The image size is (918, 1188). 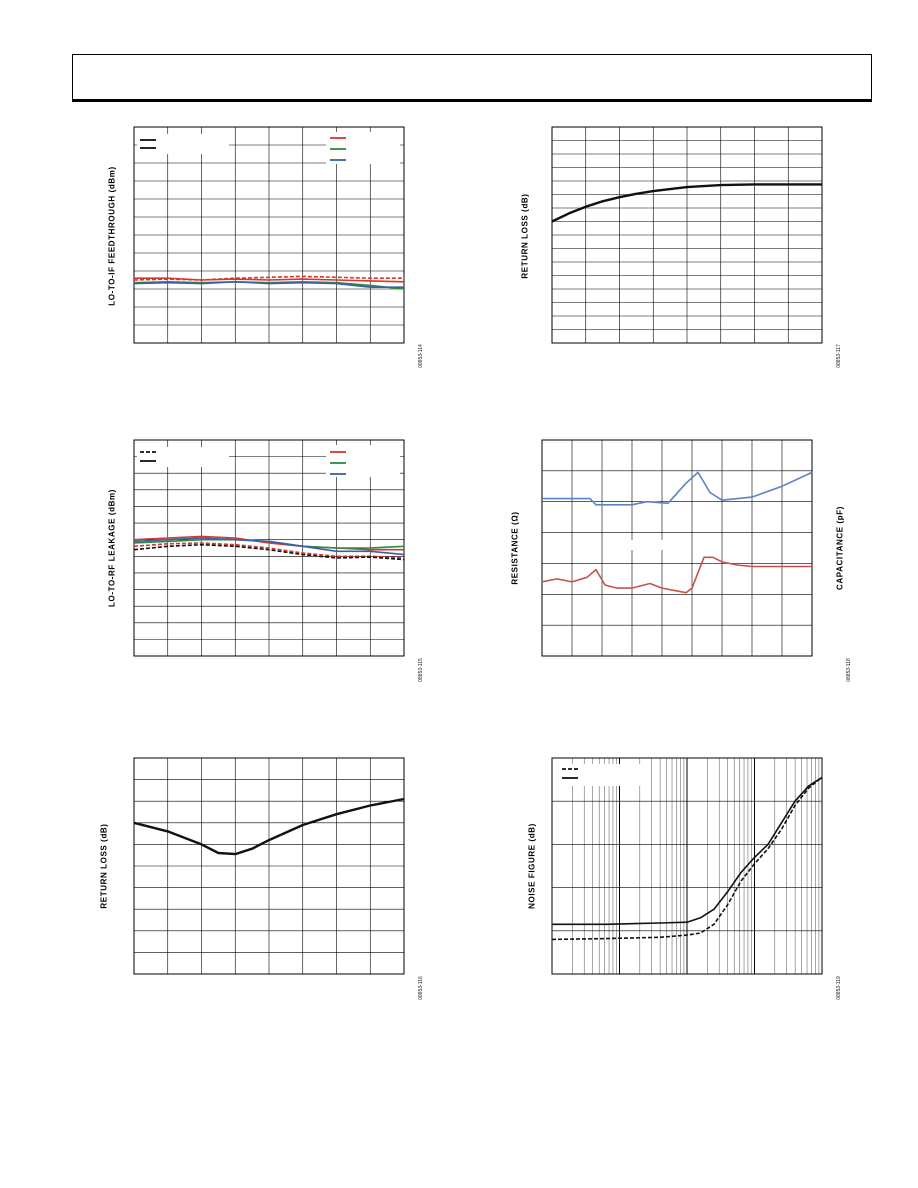 I want to click on chart3-legend-right, so click(x=363, y=461).